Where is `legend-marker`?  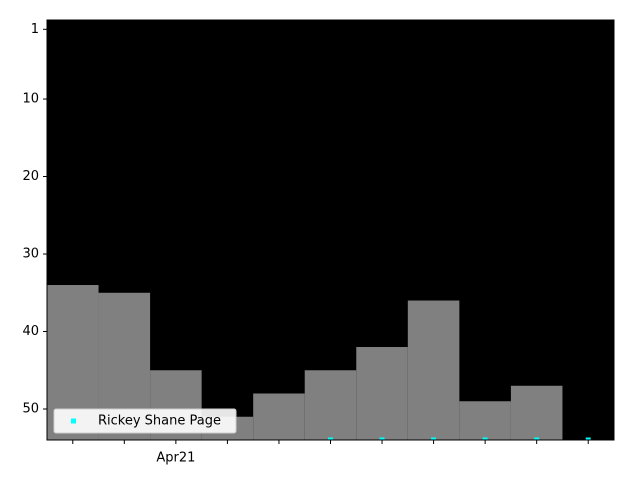 legend-marker is located at coordinates (73, 421).